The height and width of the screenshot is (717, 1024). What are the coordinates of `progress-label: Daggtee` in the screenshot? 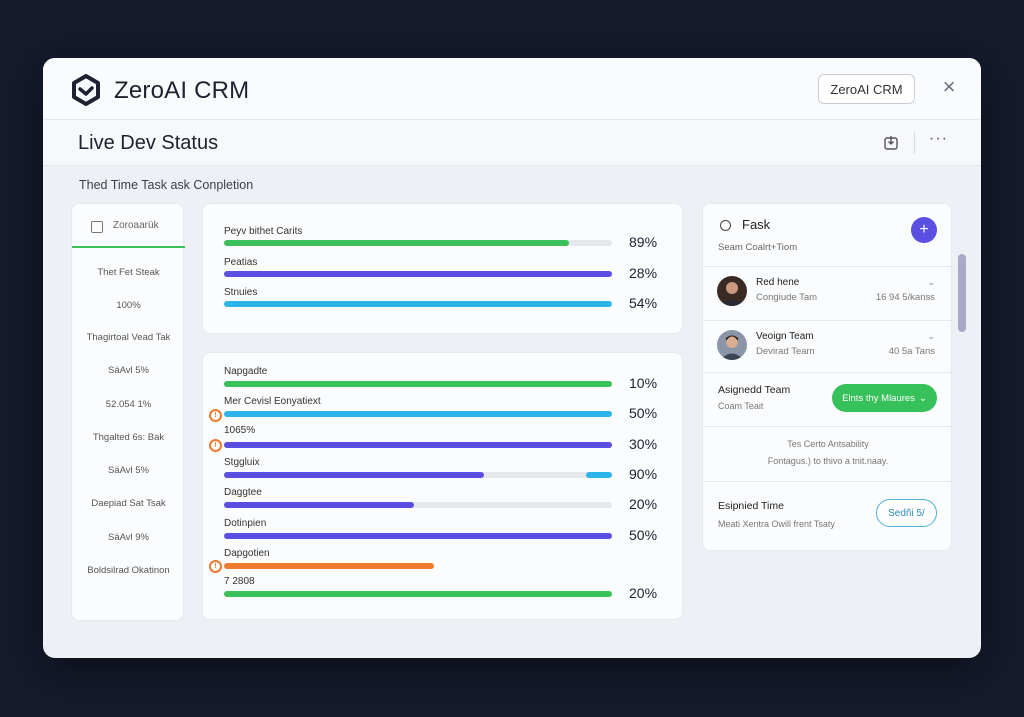 It's located at (243, 492).